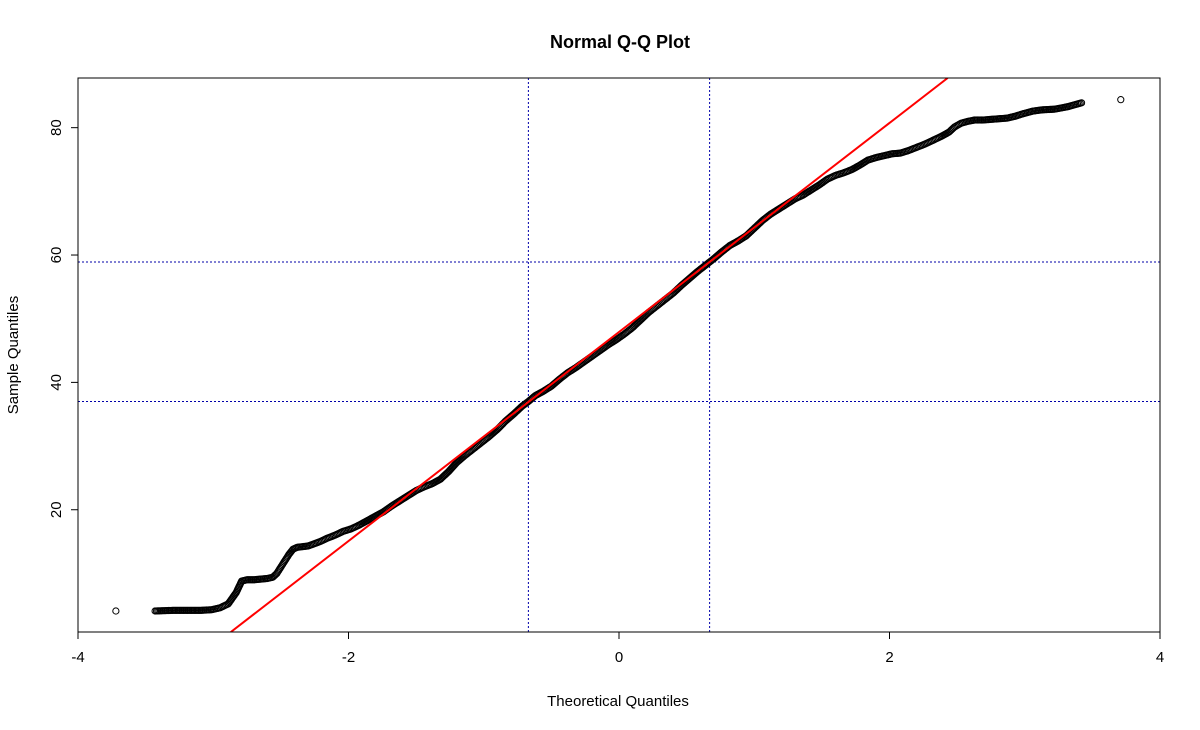  What do you see at coordinates (56, 382) in the screenshot?
I see `y-tick-label-1: 40` at bounding box center [56, 382].